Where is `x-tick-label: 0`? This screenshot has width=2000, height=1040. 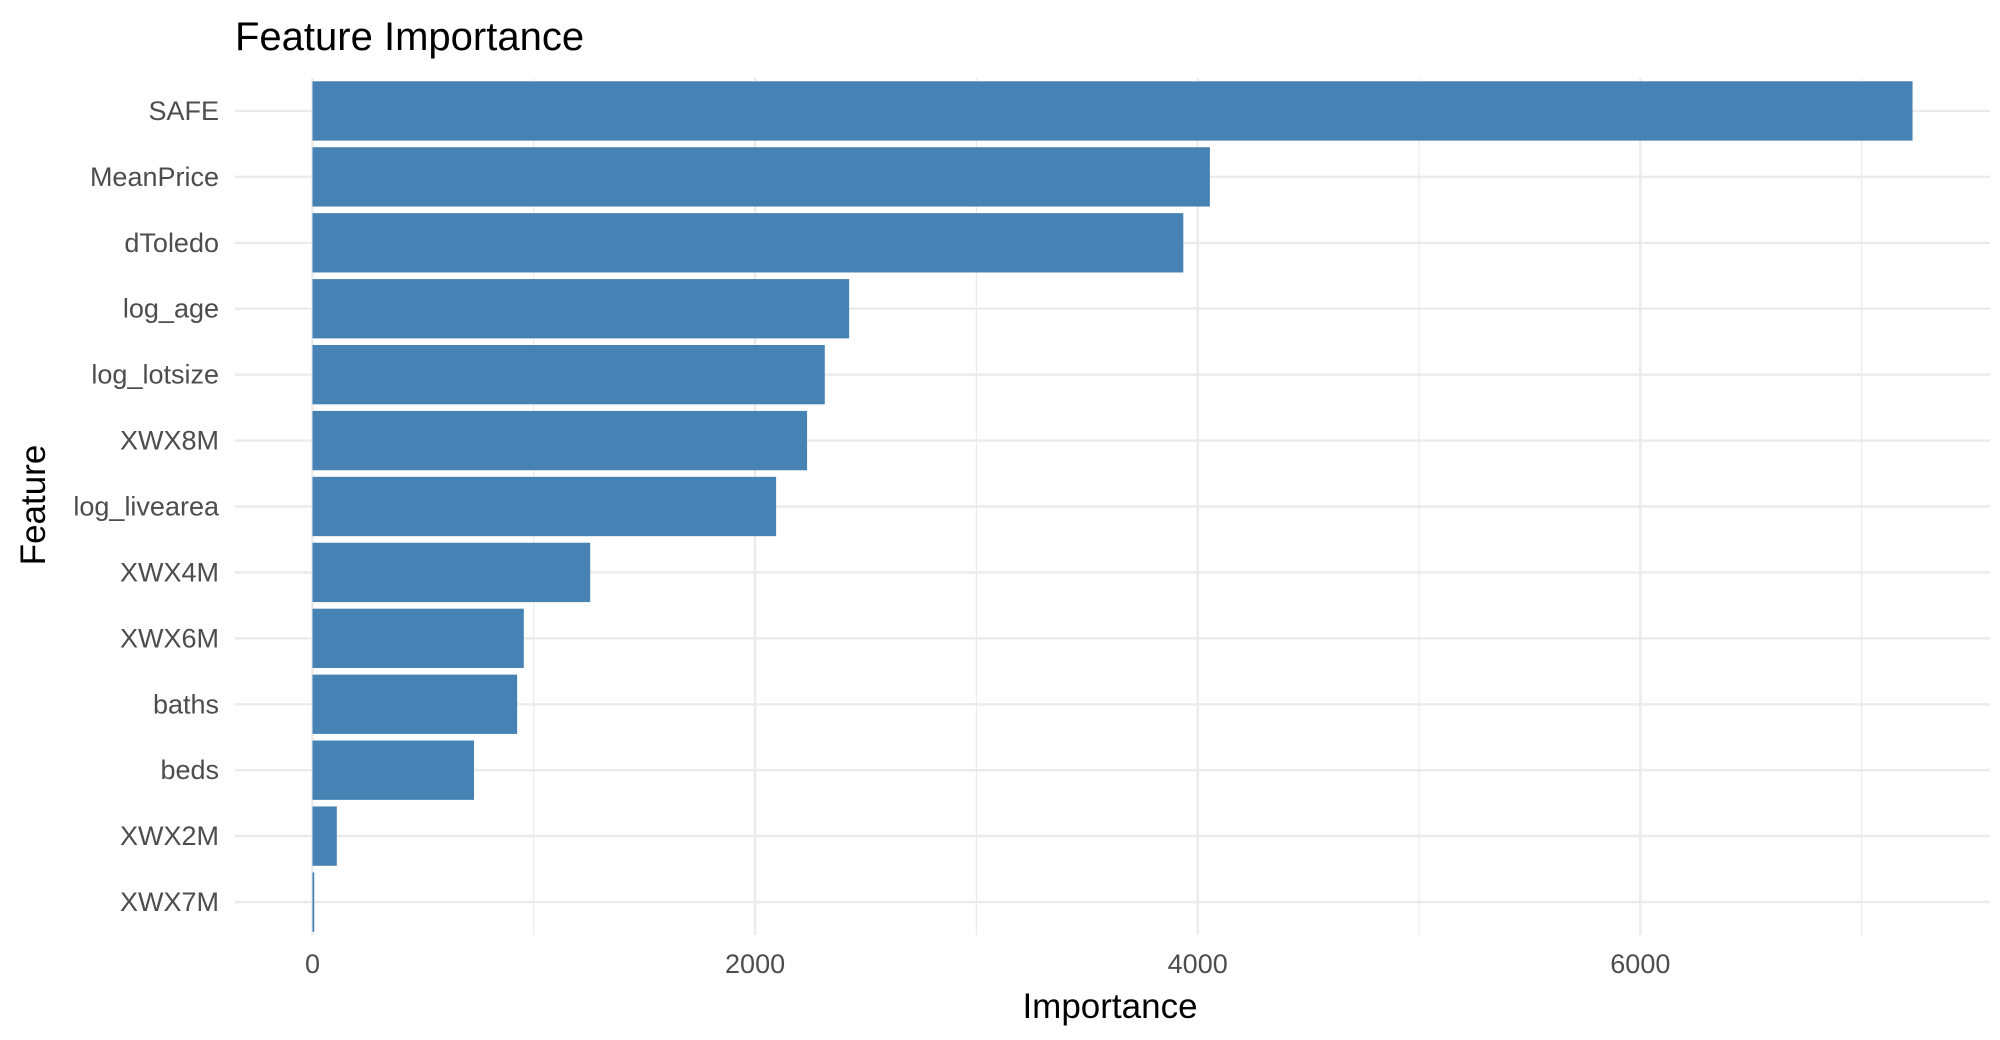 x-tick-label: 0 is located at coordinates (312, 964).